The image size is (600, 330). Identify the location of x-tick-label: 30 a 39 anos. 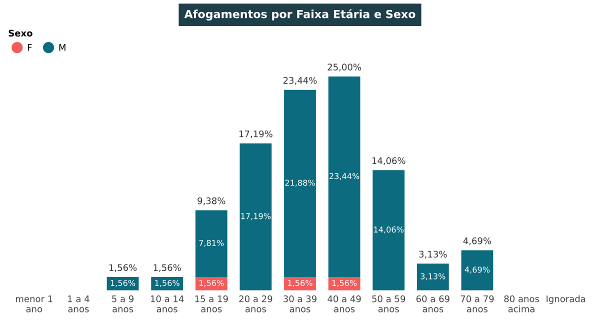
(300, 303).